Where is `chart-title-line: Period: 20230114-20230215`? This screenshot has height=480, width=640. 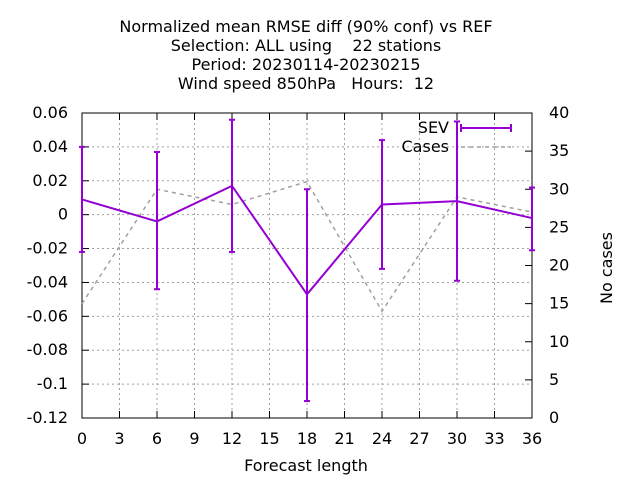
chart-title-line: Period: 20230114-20230215 is located at coordinates (305, 64).